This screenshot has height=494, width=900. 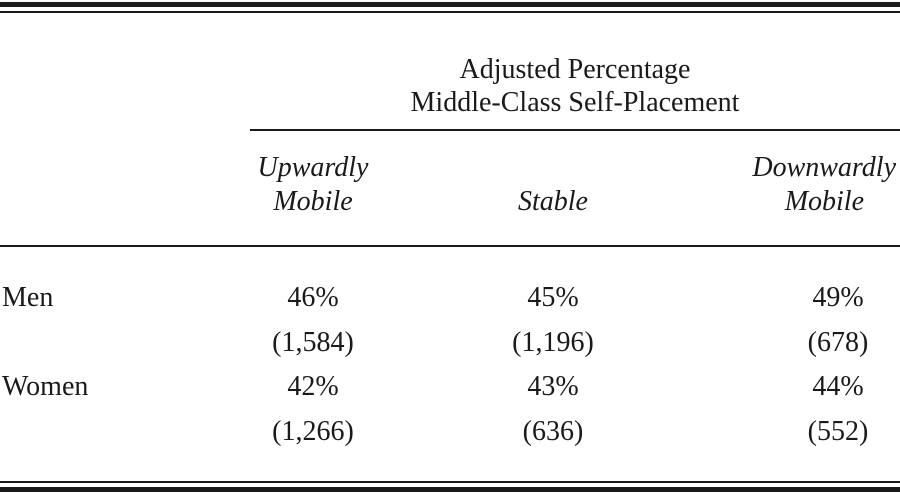 I want to click on percent-cell: 44%, so click(x=838, y=386).